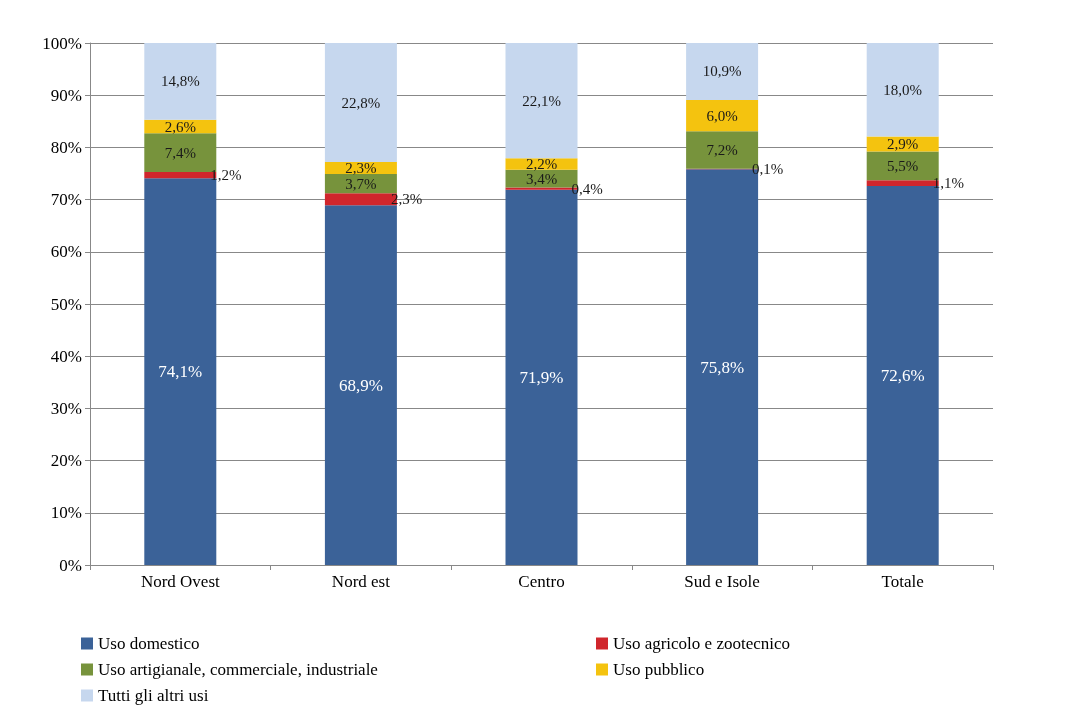 The image size is (1073, 718). What do you see at coordinates (66, 461) in the screenshot?
I see `y-tick-label: 20%` at bounding box center [66, 461].